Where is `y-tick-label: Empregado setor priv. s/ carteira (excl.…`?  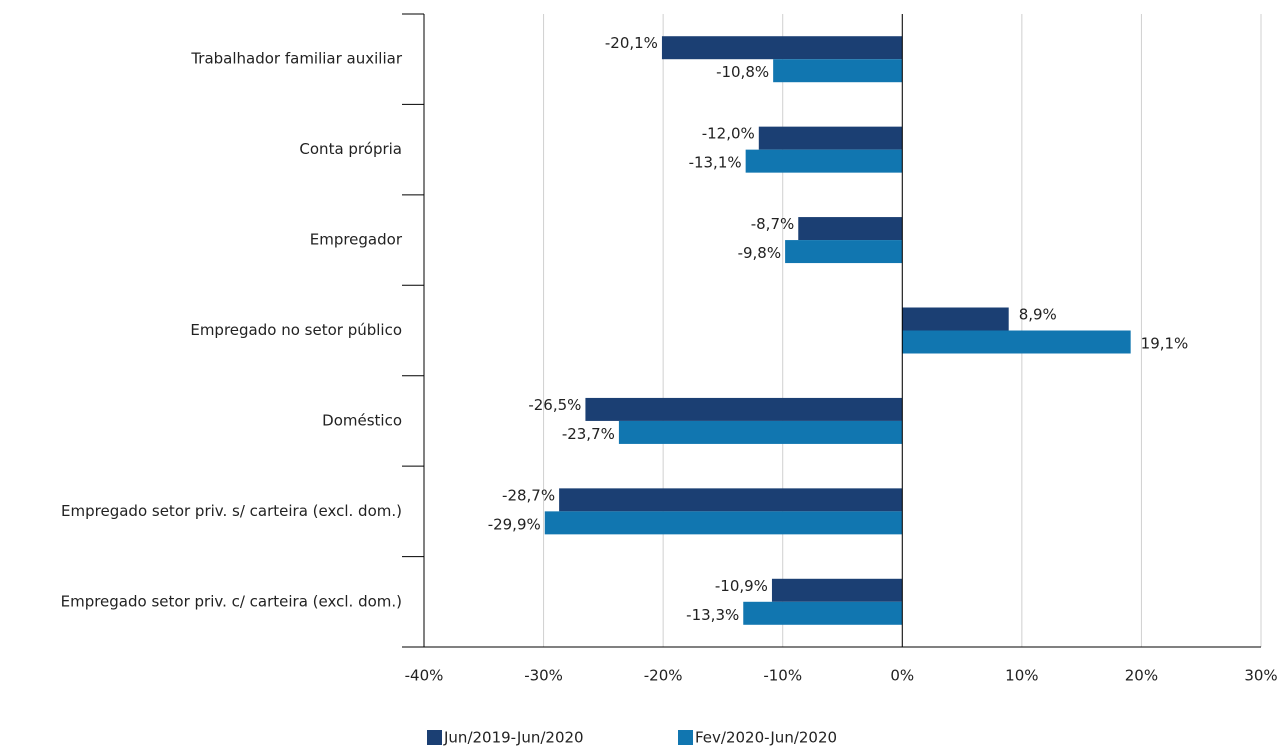 y-tick-label: Empregado setor priv. s/ carteira (excl.… is located at coordinates (231, 511).